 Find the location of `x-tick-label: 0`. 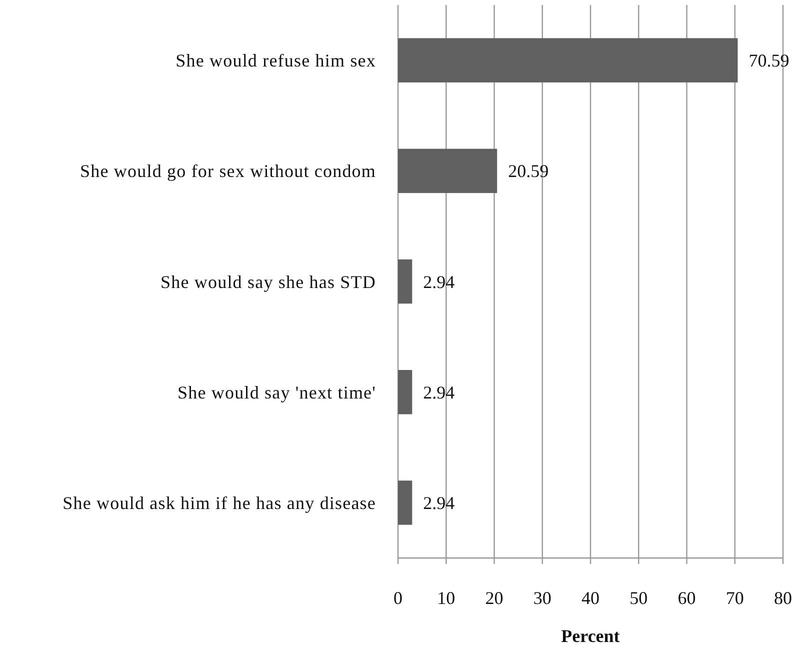

x-tick-label: 0 is located at coordinates (398, 598).